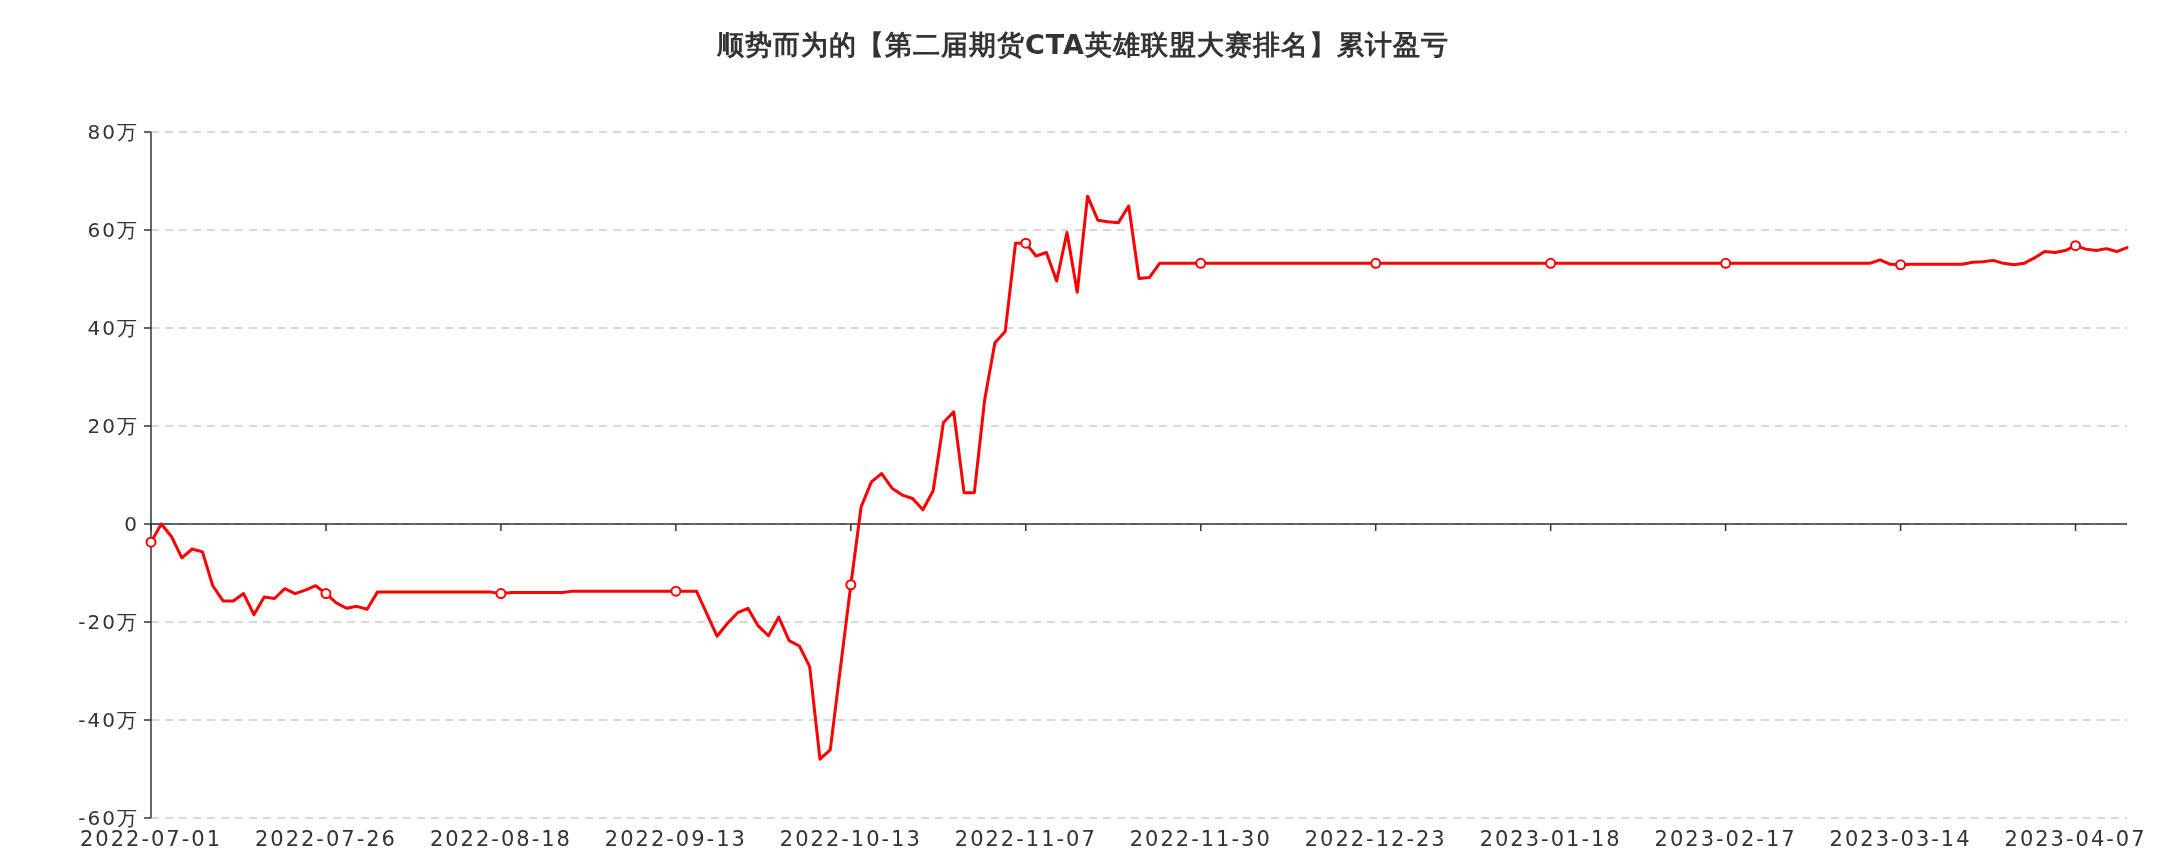 The image size is (2182, 866). I want to click on y-tick-label: -40万, so click(108, 720).